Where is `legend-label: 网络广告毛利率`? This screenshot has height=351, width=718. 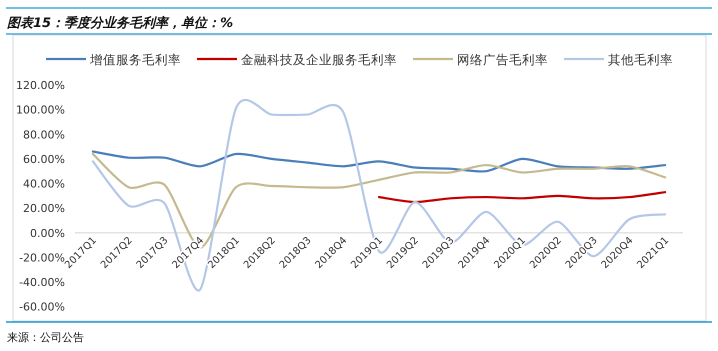
legend-label: 网络广告毛利率 is located at coordinates (502, 59).